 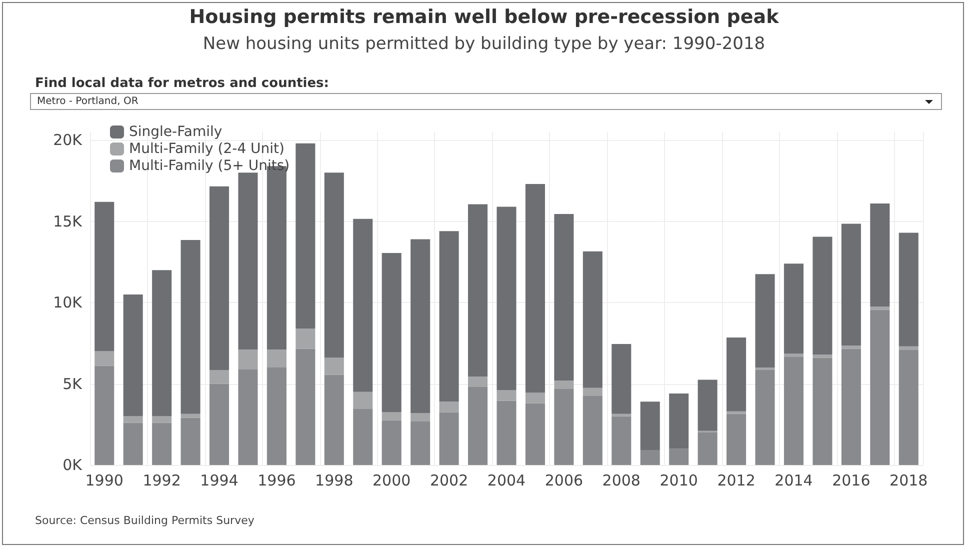 What do you see at coordinates (73, 465) in the screenshot?
I see `y-tick-label: 0K` at bounding box center [73, 465].